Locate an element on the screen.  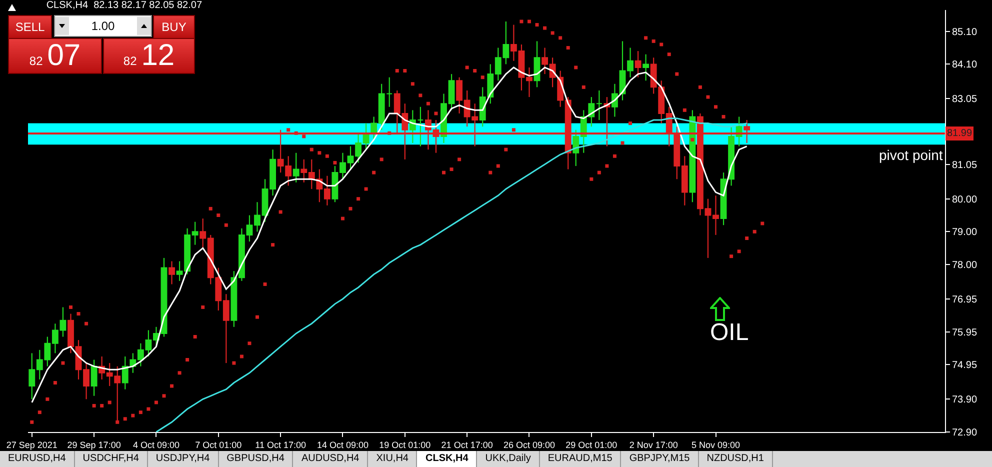
y-tick-label: 81.05 is located at coordinates (965, 165).